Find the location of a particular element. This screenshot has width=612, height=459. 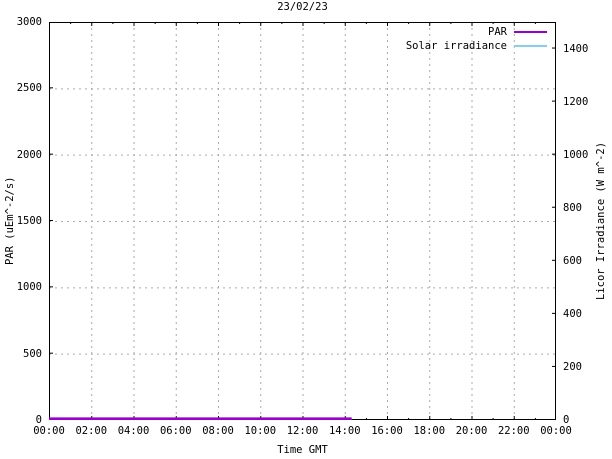

legend-label: Solar irradiance is located at coordinates (456, 45).